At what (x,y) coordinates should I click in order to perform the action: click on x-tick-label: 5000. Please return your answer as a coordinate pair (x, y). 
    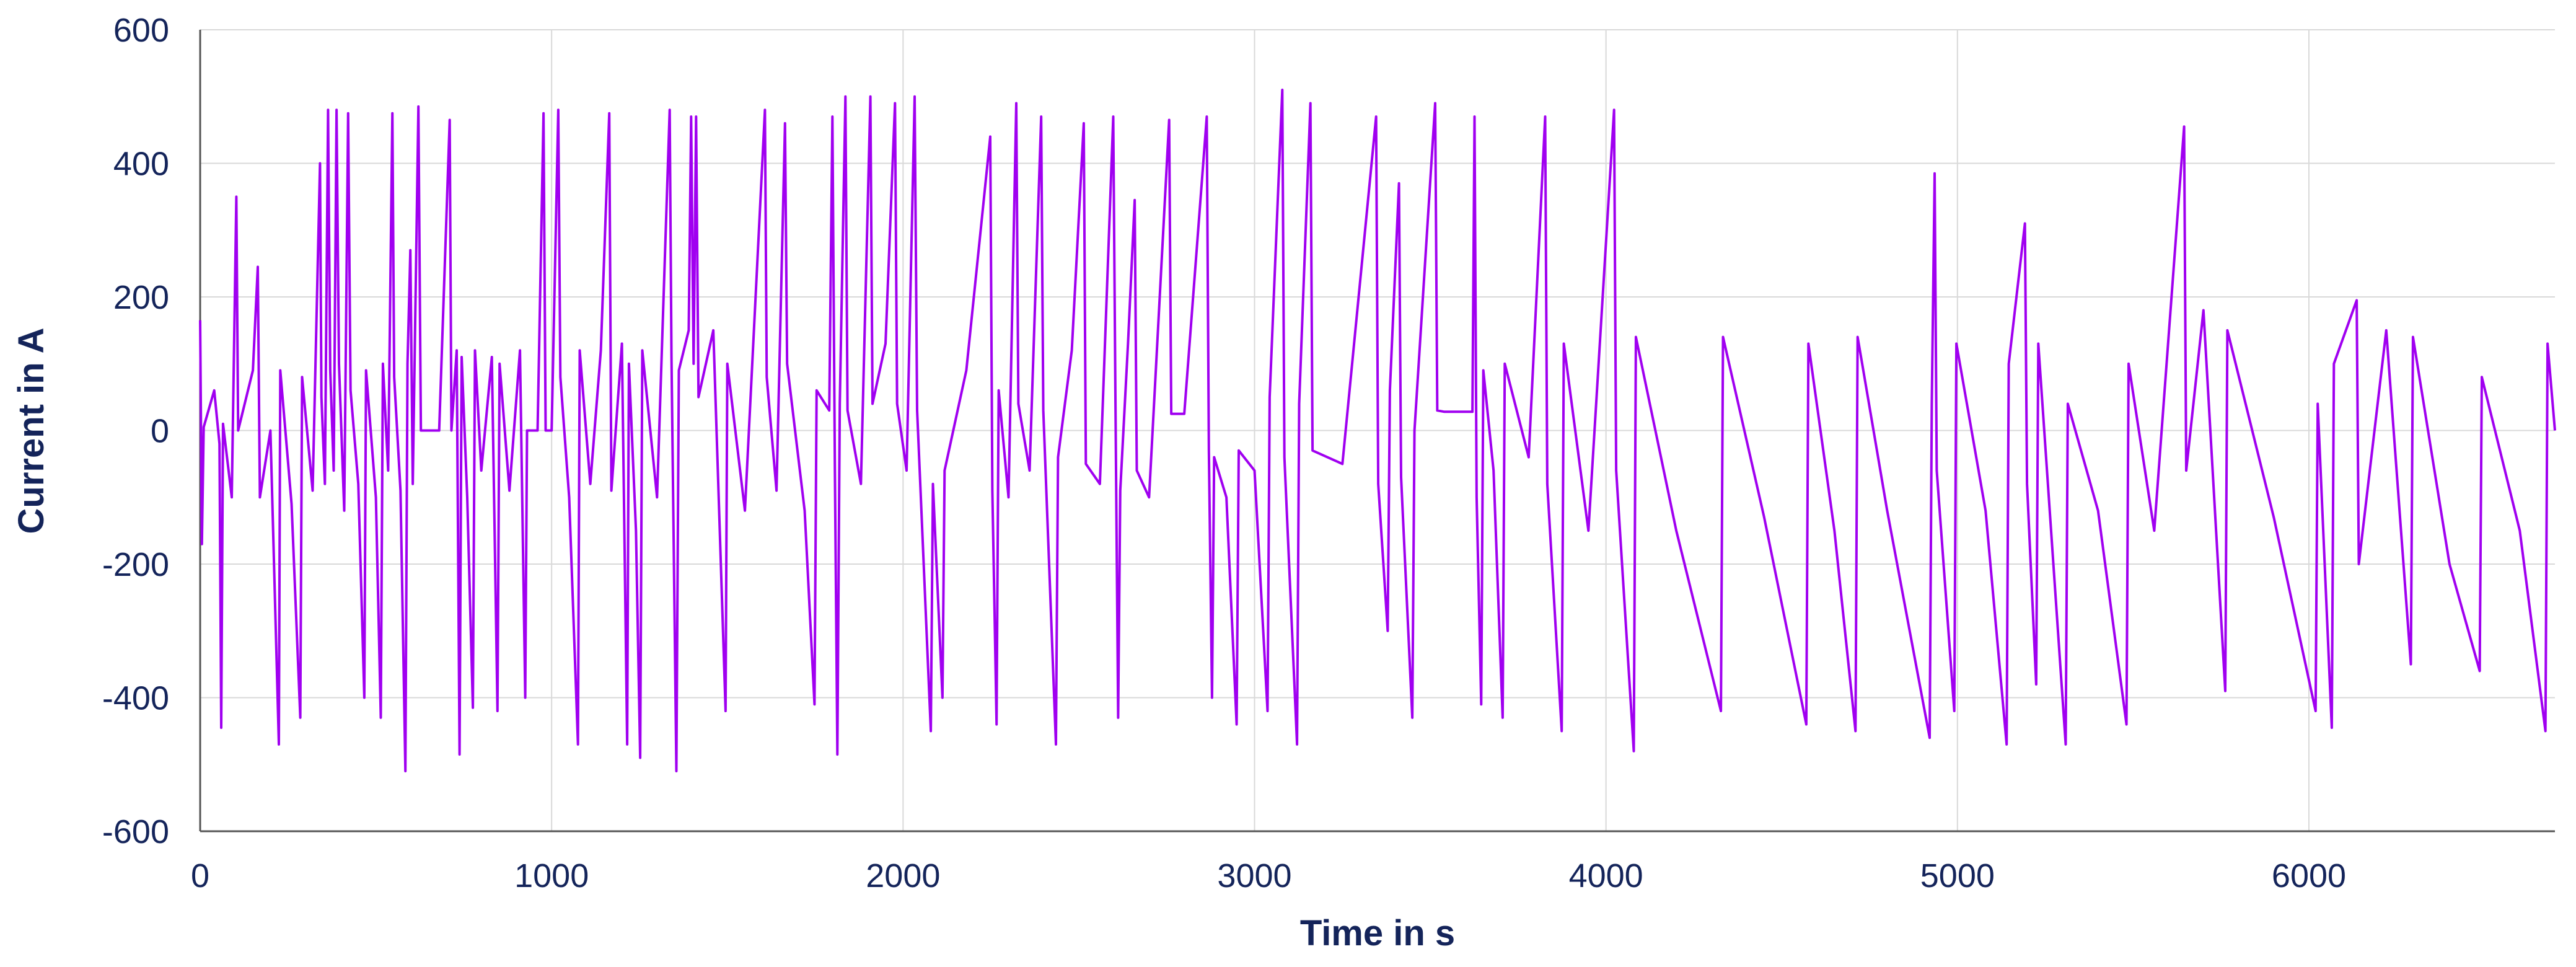
    Looking at the image, I should click on (1958, 875).